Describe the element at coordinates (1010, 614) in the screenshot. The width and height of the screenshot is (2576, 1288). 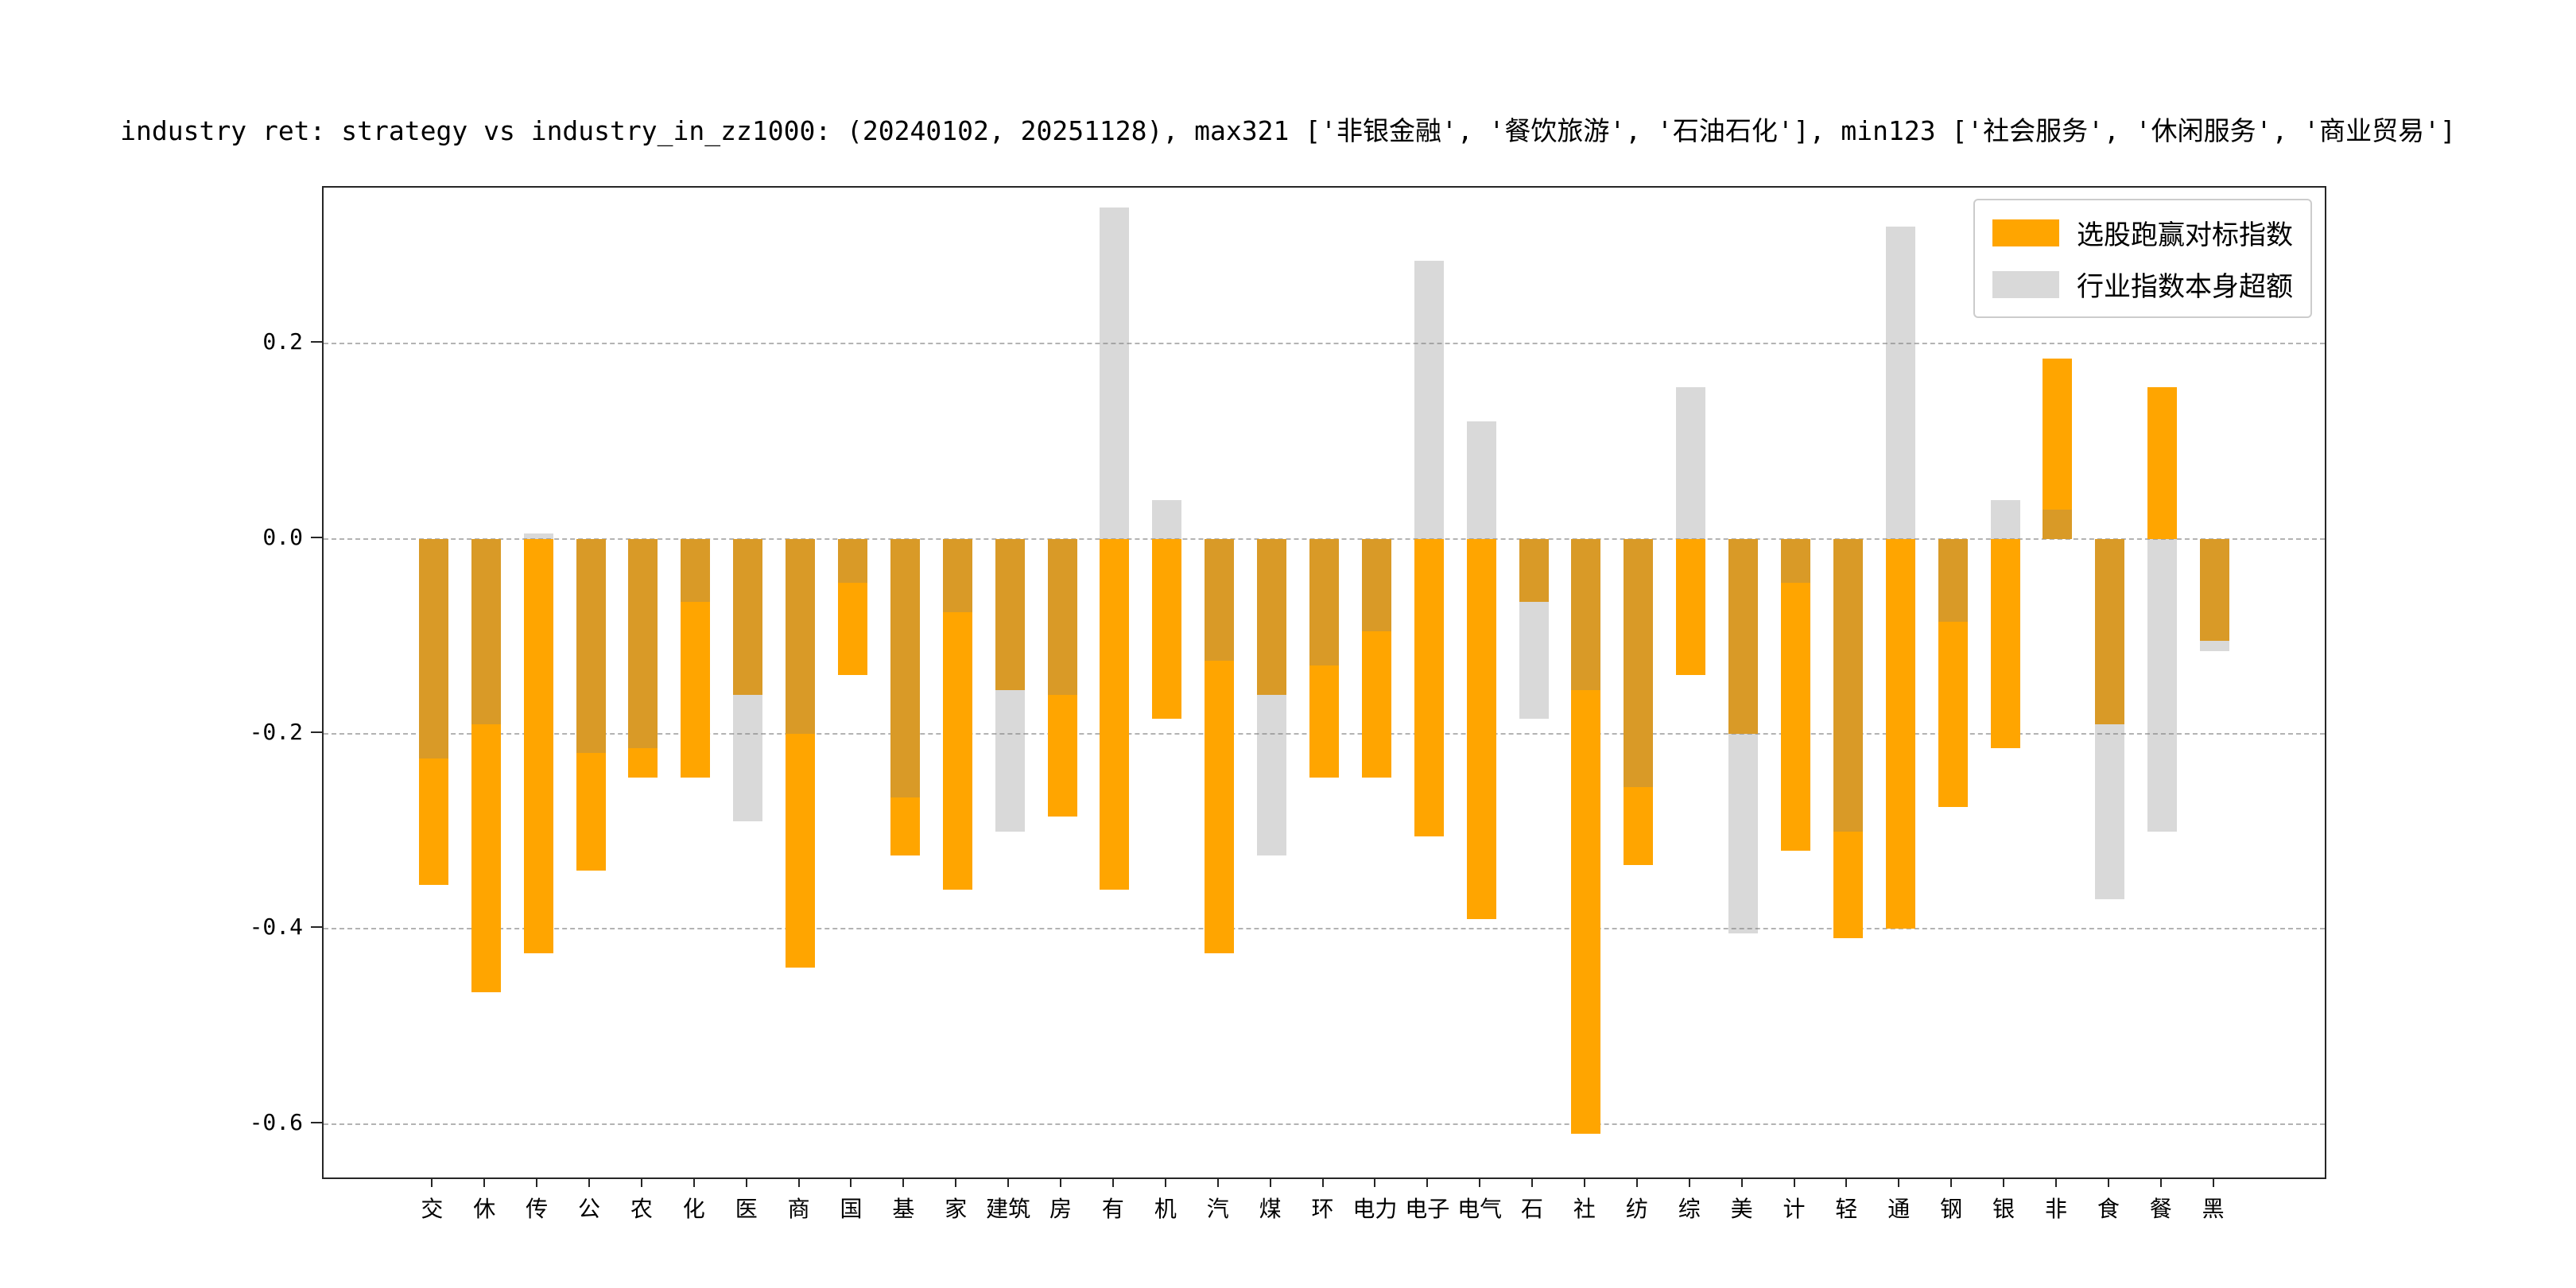
I see `bar-选股跑赢对标指数-建筑` at that location.